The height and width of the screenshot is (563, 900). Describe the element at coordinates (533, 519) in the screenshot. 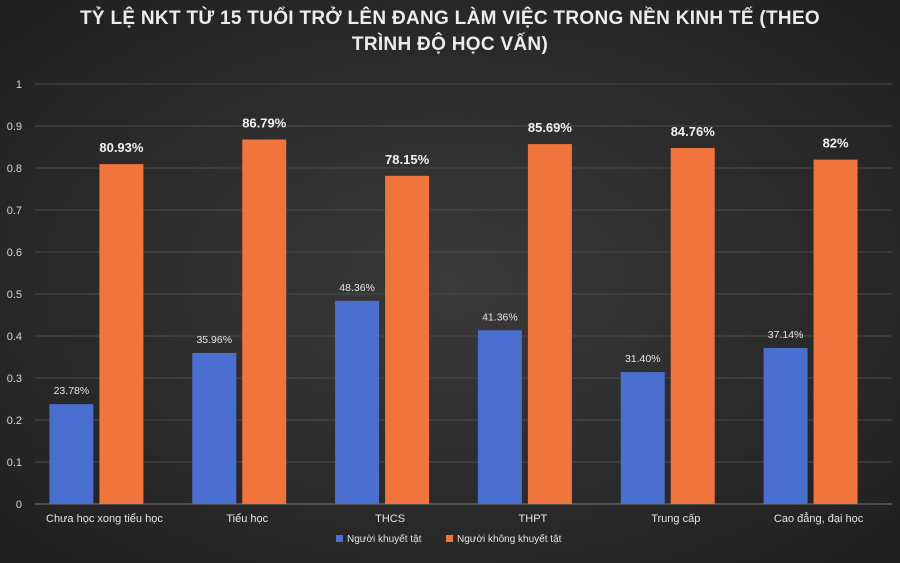

I see `x-category-label: THPT` at that location.